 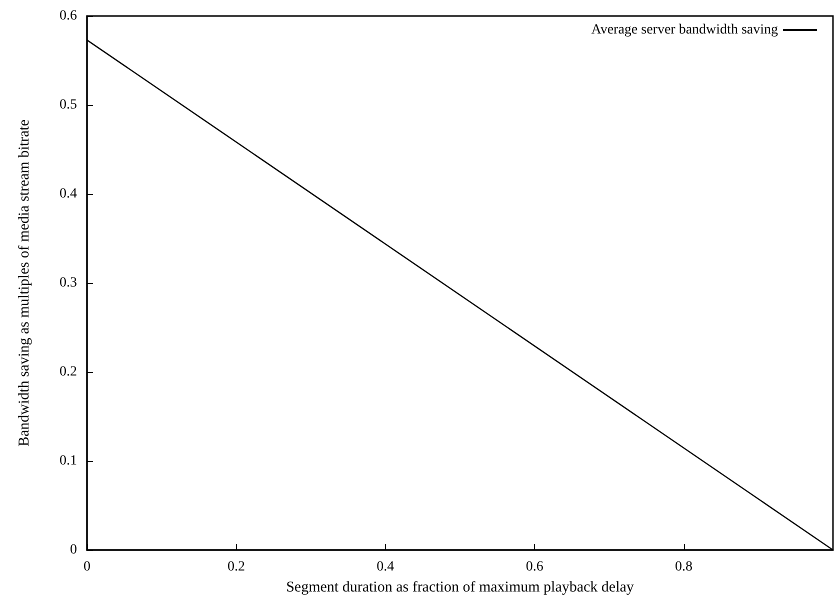 What do you see at coordinates (68, 461) in the screenshot?
I see `y-tick-label: 0.1` at bounding box center [68, 461].